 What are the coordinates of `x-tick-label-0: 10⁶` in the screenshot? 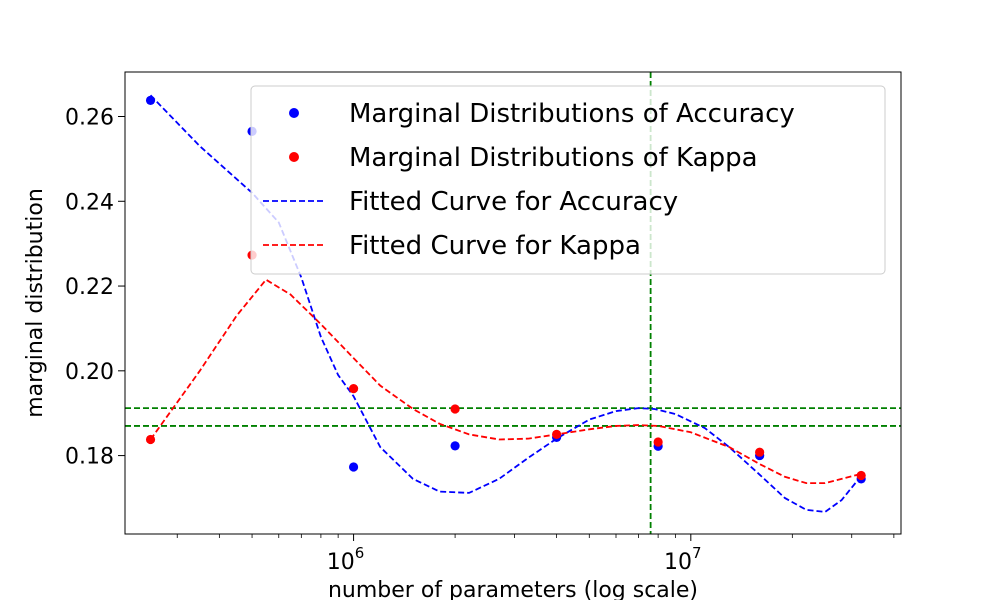 It's located at (346, 559).